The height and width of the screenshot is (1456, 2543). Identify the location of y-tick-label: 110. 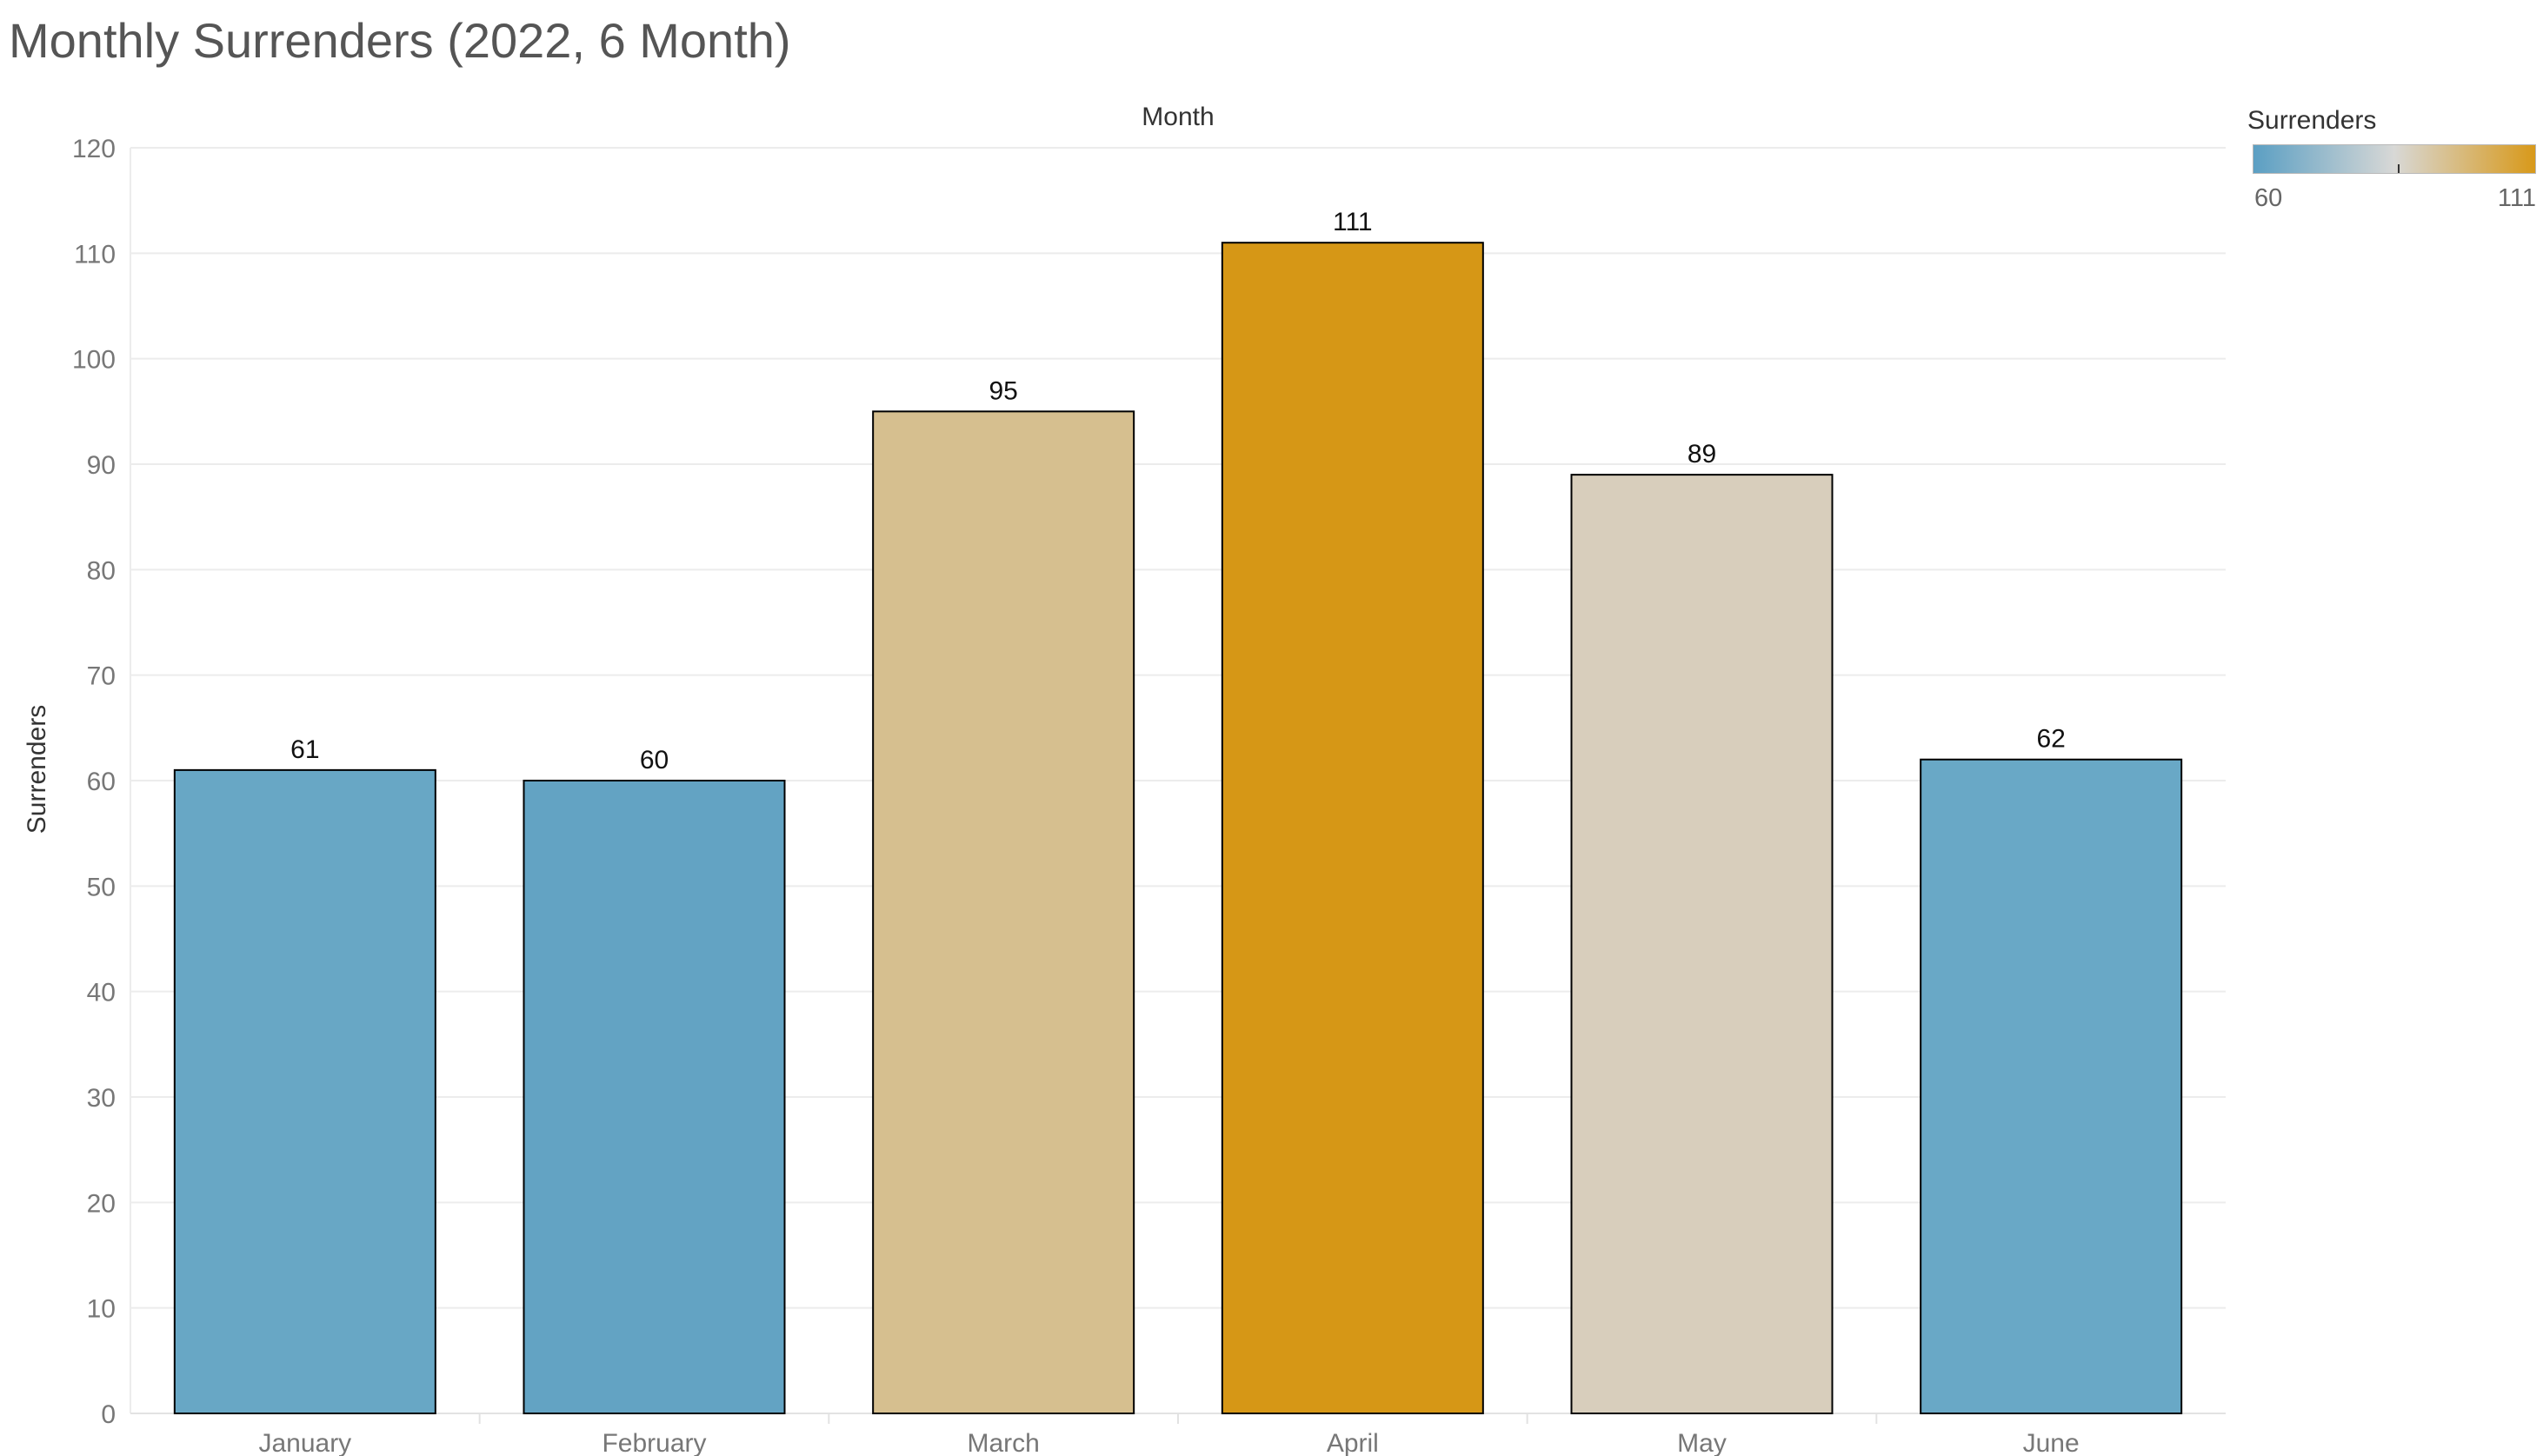
(95, 254).